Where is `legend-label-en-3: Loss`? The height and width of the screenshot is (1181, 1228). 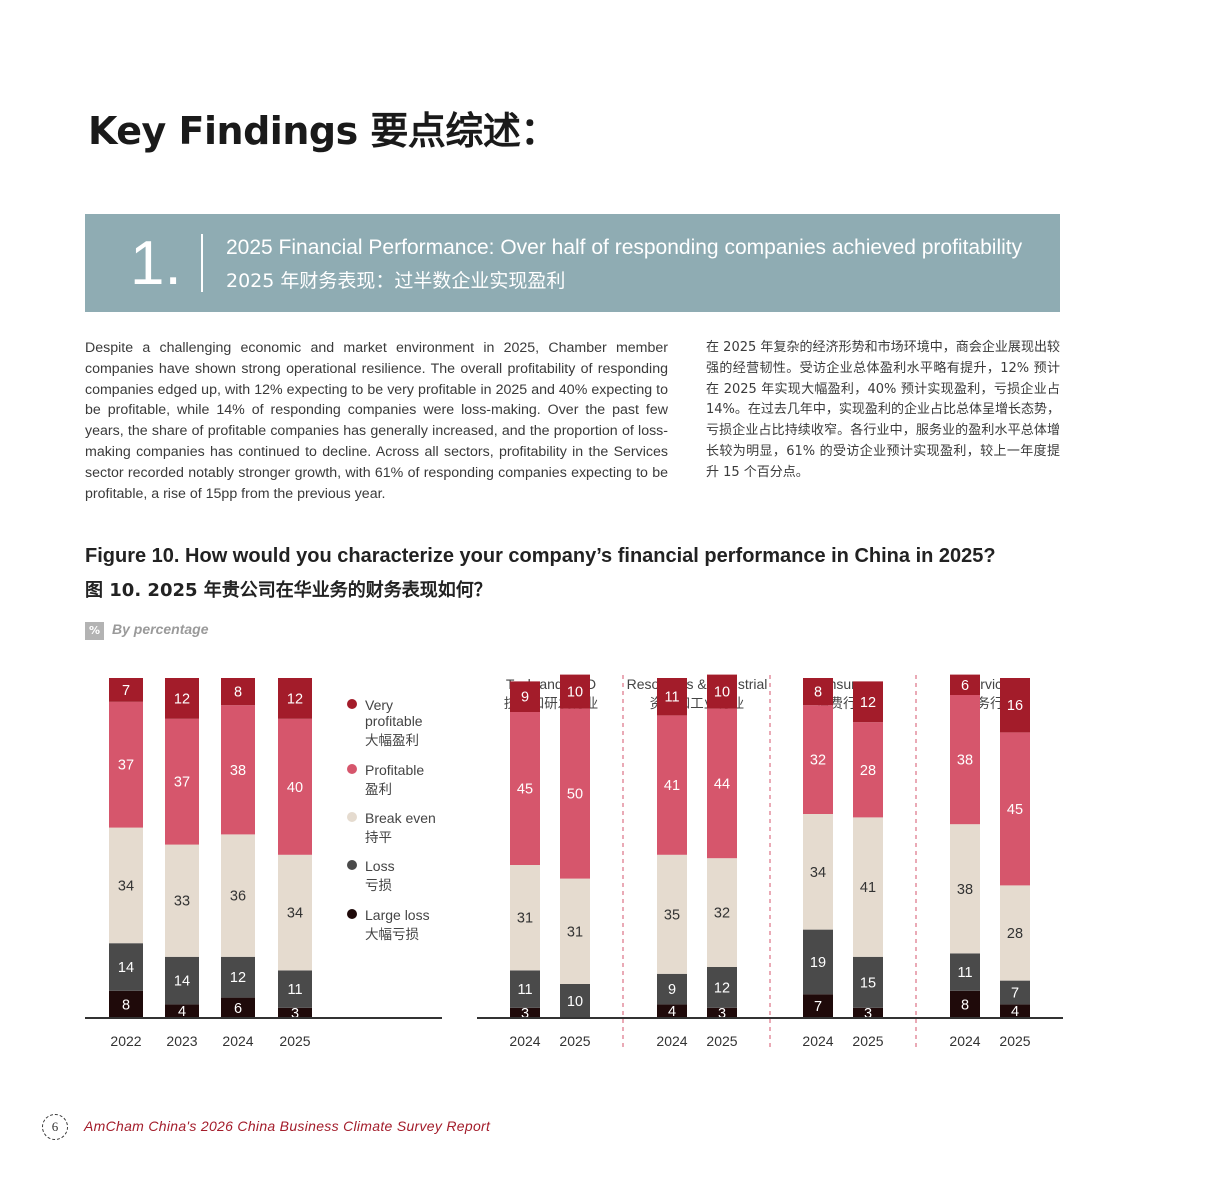 legend-label-en-3: Loss is located at coordinates (380, 866).